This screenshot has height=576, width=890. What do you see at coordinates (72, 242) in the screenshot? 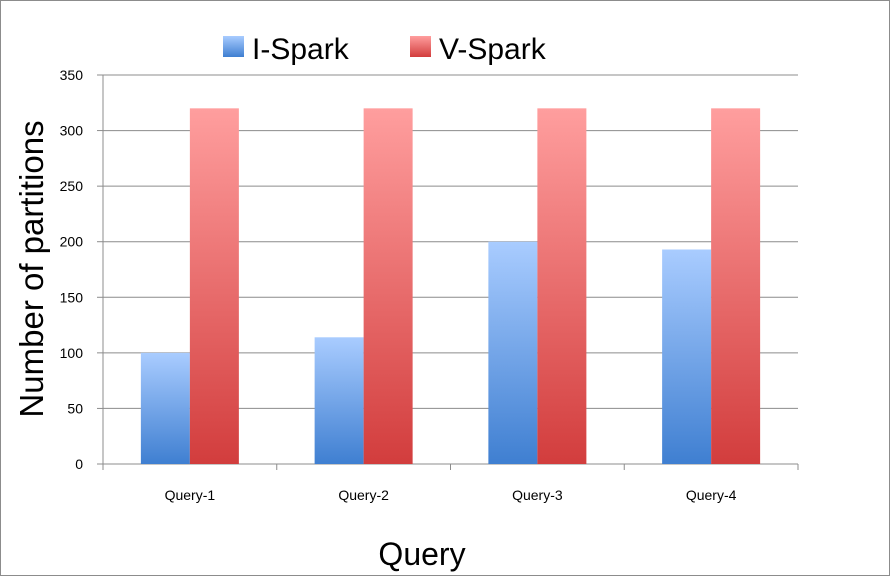
I see `y-tick-label: 200` at bounding box center [72, 242].